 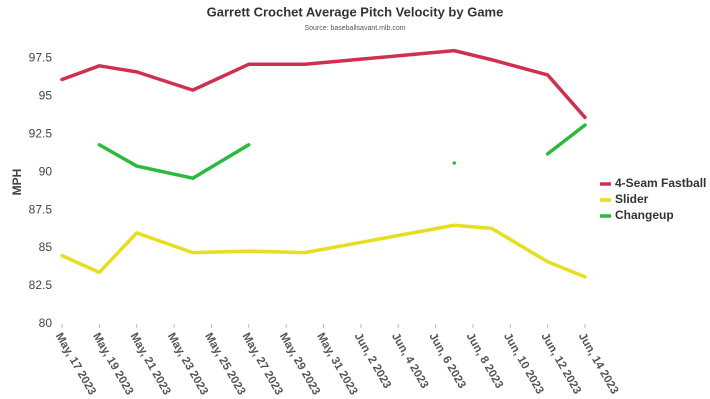 I want to click on legend-label: Changeup, so click(x=644, y=215).